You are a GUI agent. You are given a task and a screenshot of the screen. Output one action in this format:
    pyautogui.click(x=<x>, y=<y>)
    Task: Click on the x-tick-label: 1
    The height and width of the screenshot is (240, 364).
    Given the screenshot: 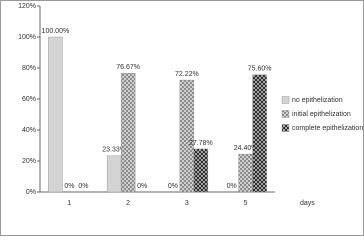 What is the action you would take?
    pyautogui.click(x=69, y=203)
    